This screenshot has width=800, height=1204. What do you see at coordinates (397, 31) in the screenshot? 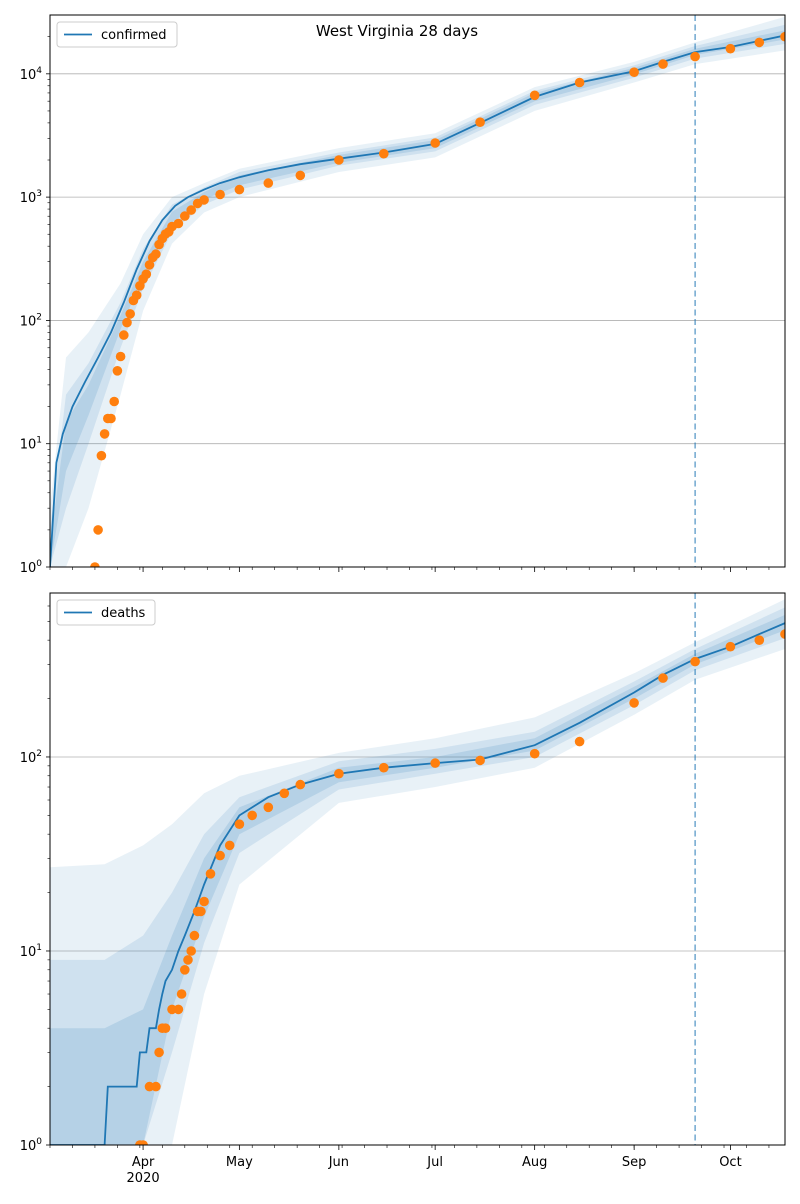
I see `figure-title: West Virginia 28 days` at bounding box center [397, 31].